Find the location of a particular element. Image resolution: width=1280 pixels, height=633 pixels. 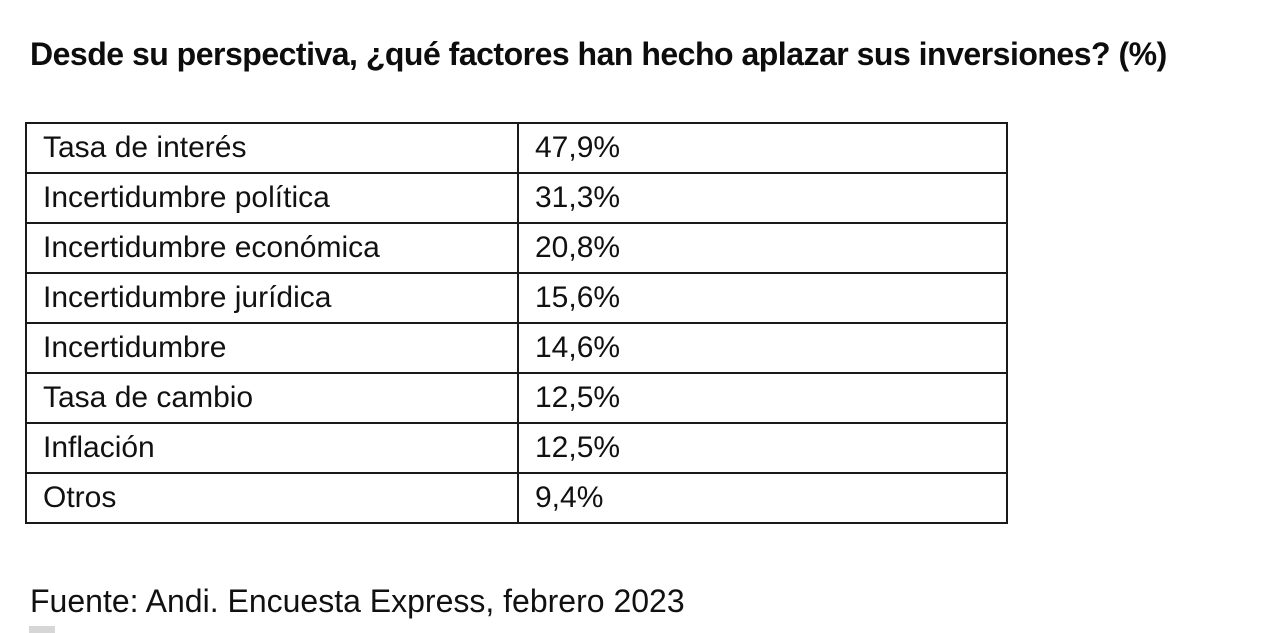

factor-cell: Incertidumbre is located at coordinates (272, 348).